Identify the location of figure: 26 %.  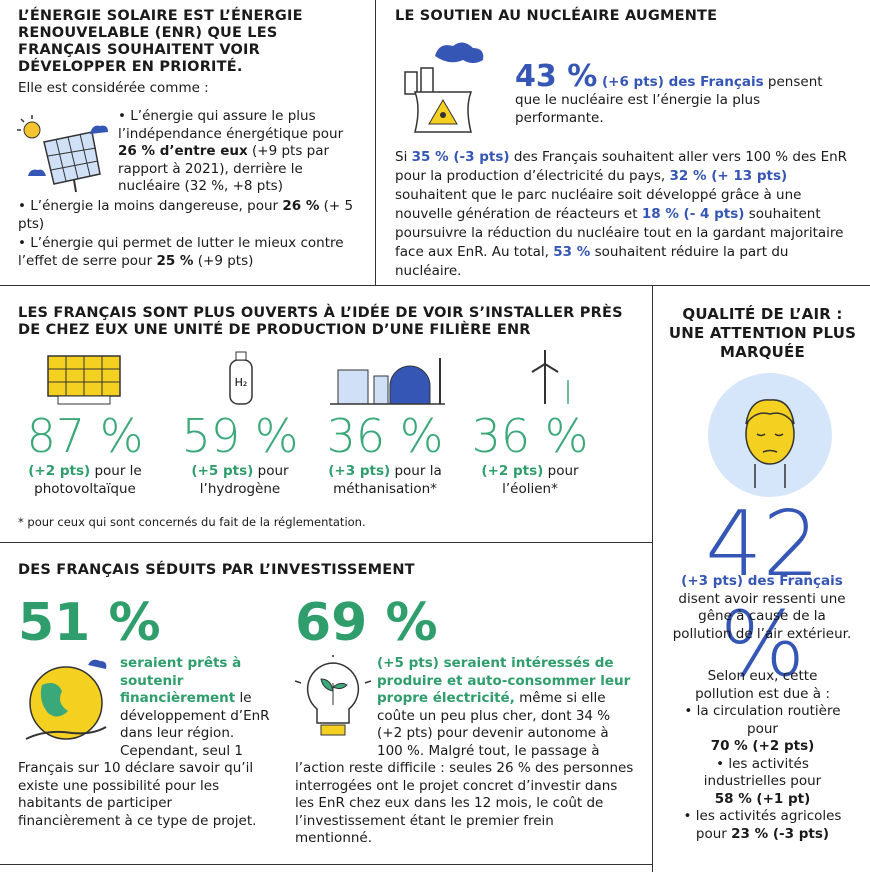
(301, 206).